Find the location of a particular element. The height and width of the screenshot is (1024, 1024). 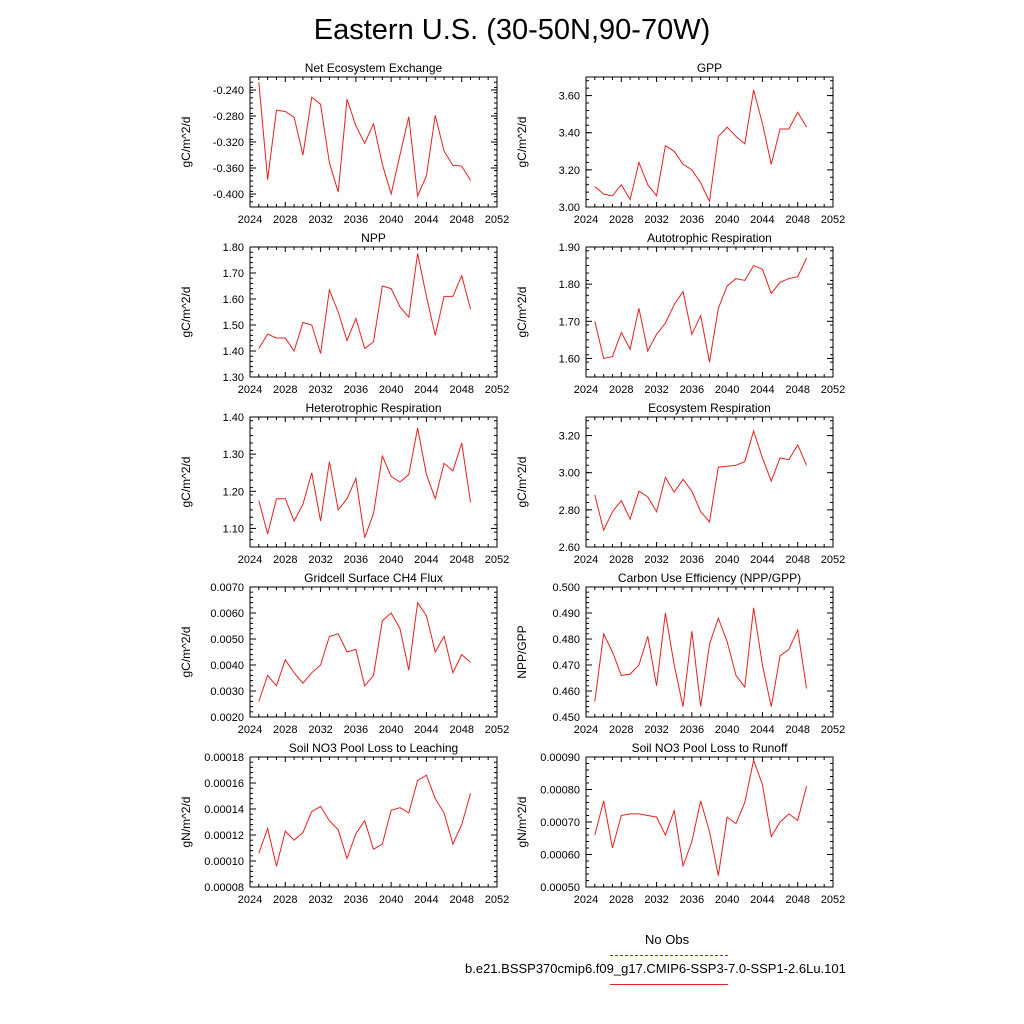

y-tick-label: -0.280 is located at coordinates (228, 117).